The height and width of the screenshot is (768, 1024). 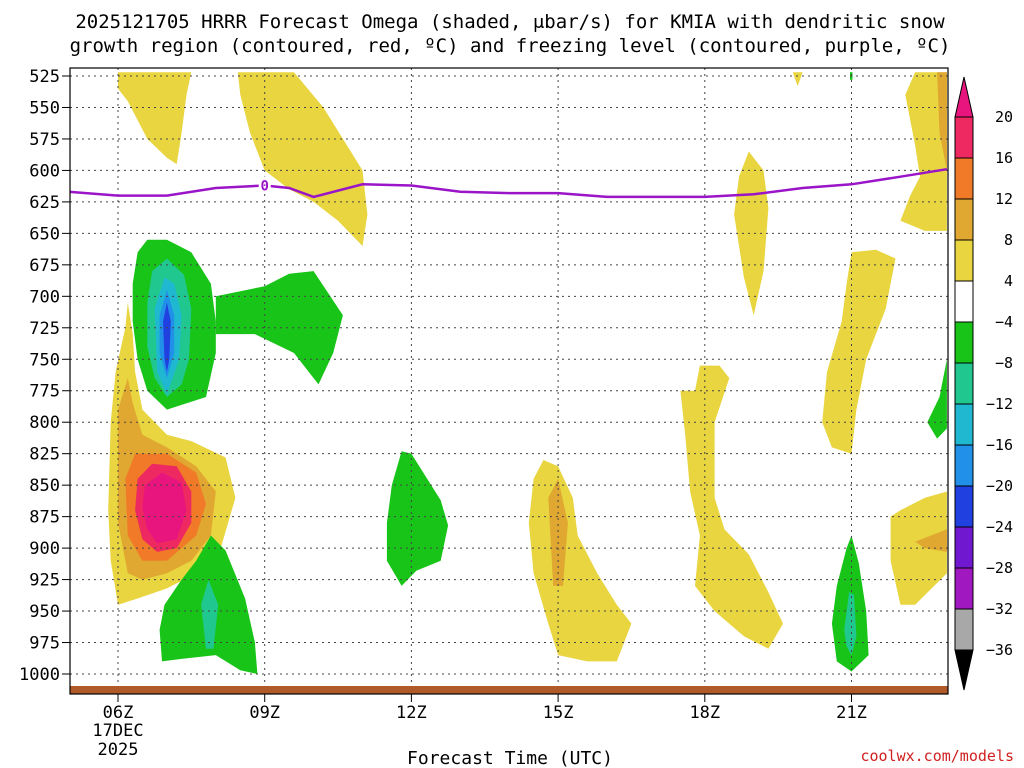 I want to click on y-tick-label: 825, so click(x=44, y=455).